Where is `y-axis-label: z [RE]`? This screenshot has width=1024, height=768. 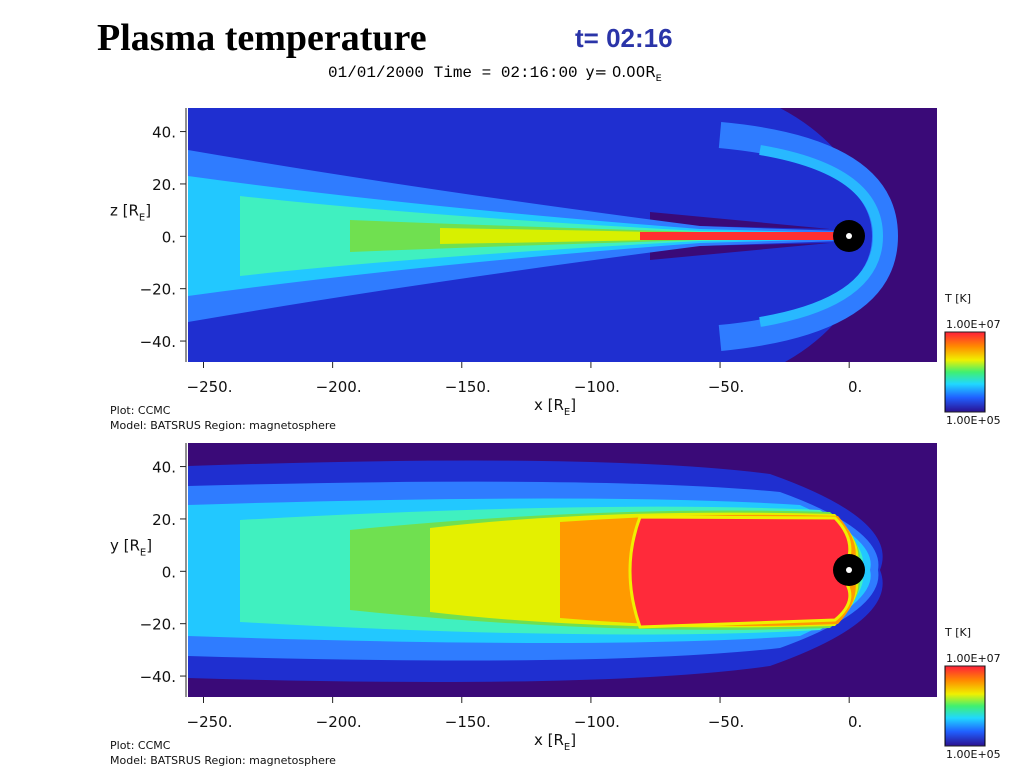
y-axis-label: z [RE] is located at coordinates (130, 212).